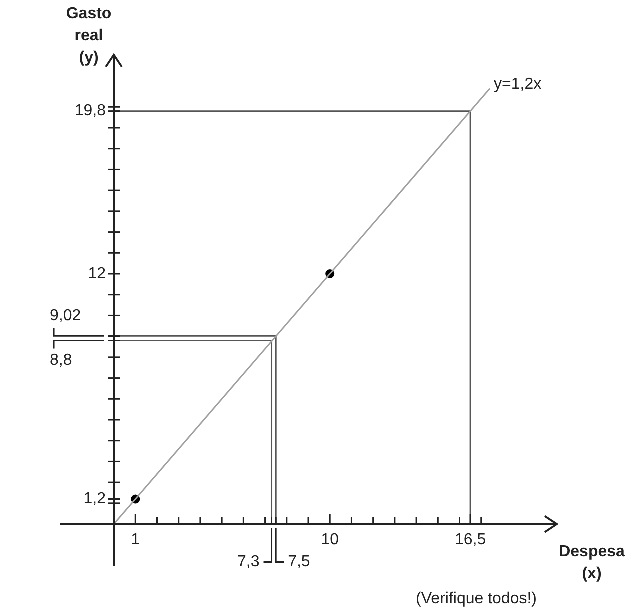  I want to click on x-tick-label: 1, so click(135, 540).